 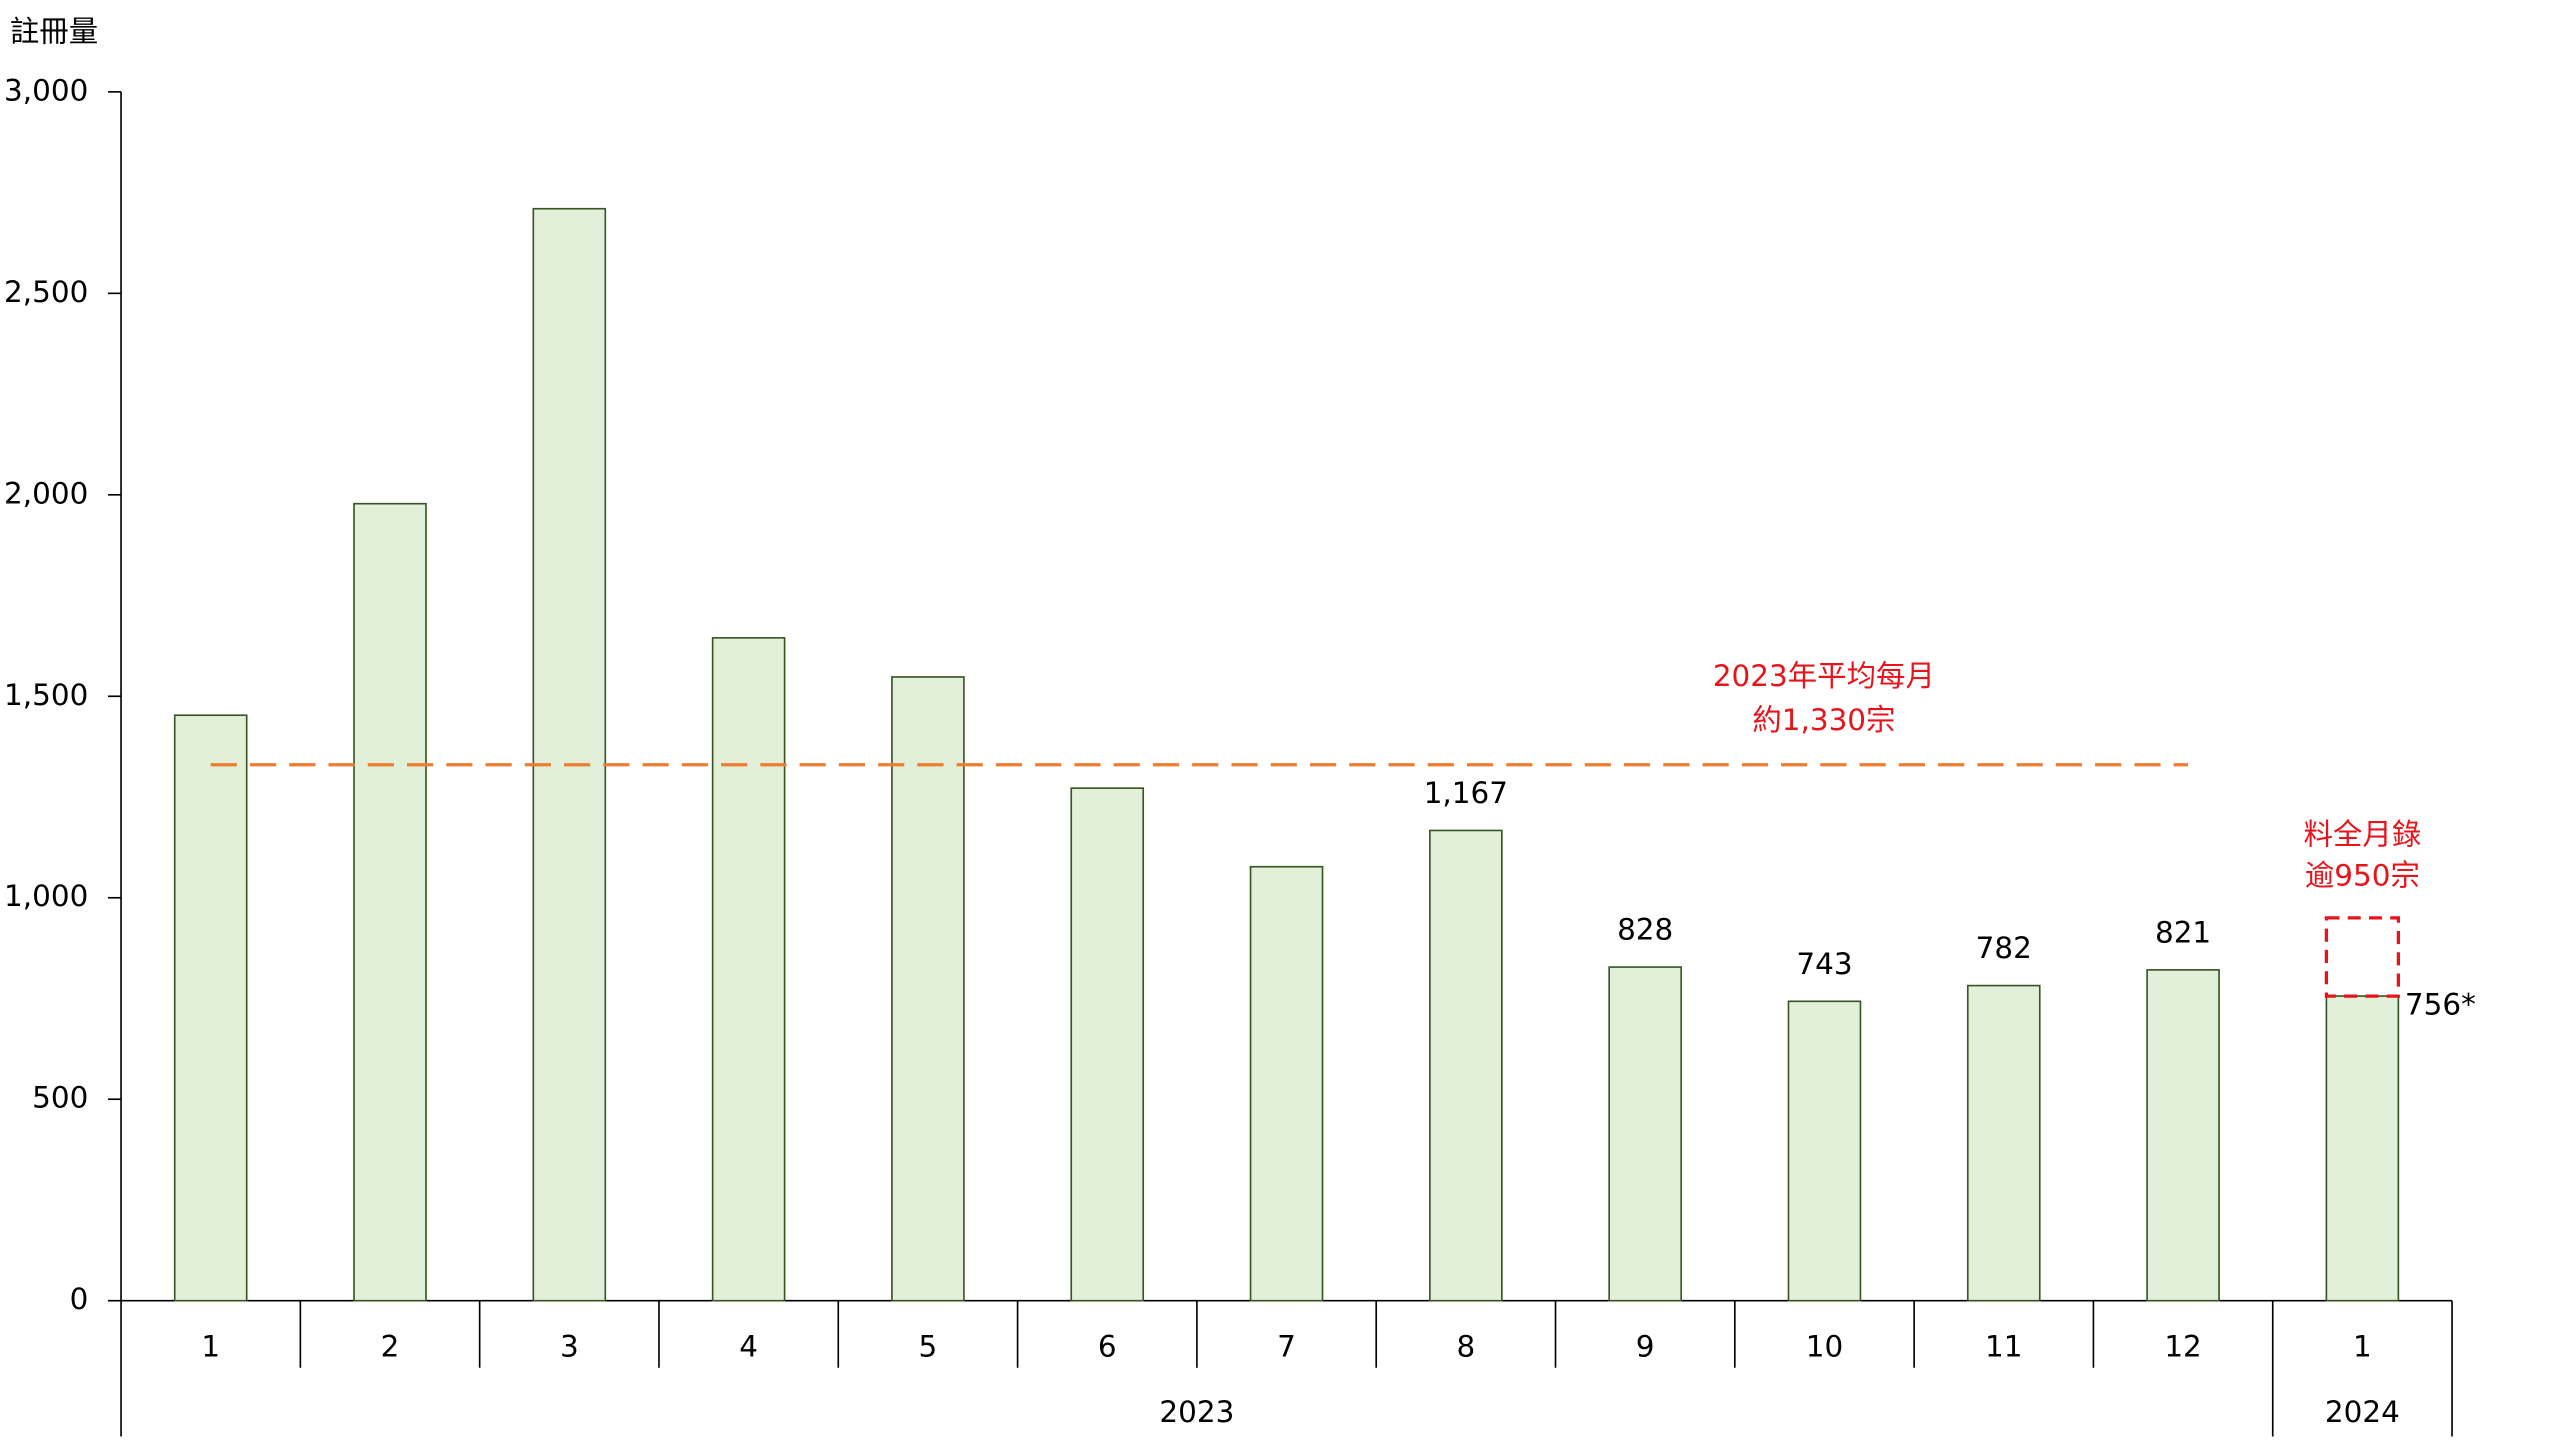 I want to click on x-tick-label: 3, so click(x=569, y=1347).